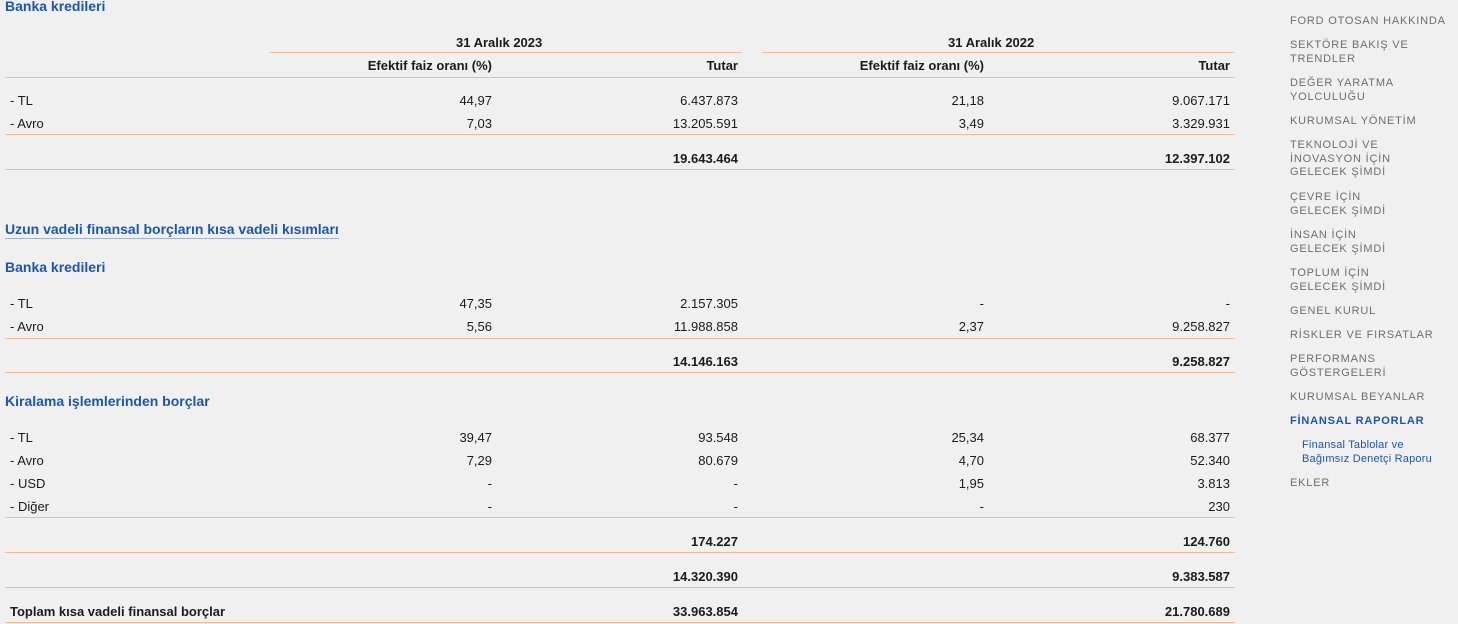 This screenshot has width=1458, height=624. What do you see at coordinates (620, 578) in the screenshot?
I see `subtotal-row: 14.320.390 9.383.587` at bounding box center [620, 578].